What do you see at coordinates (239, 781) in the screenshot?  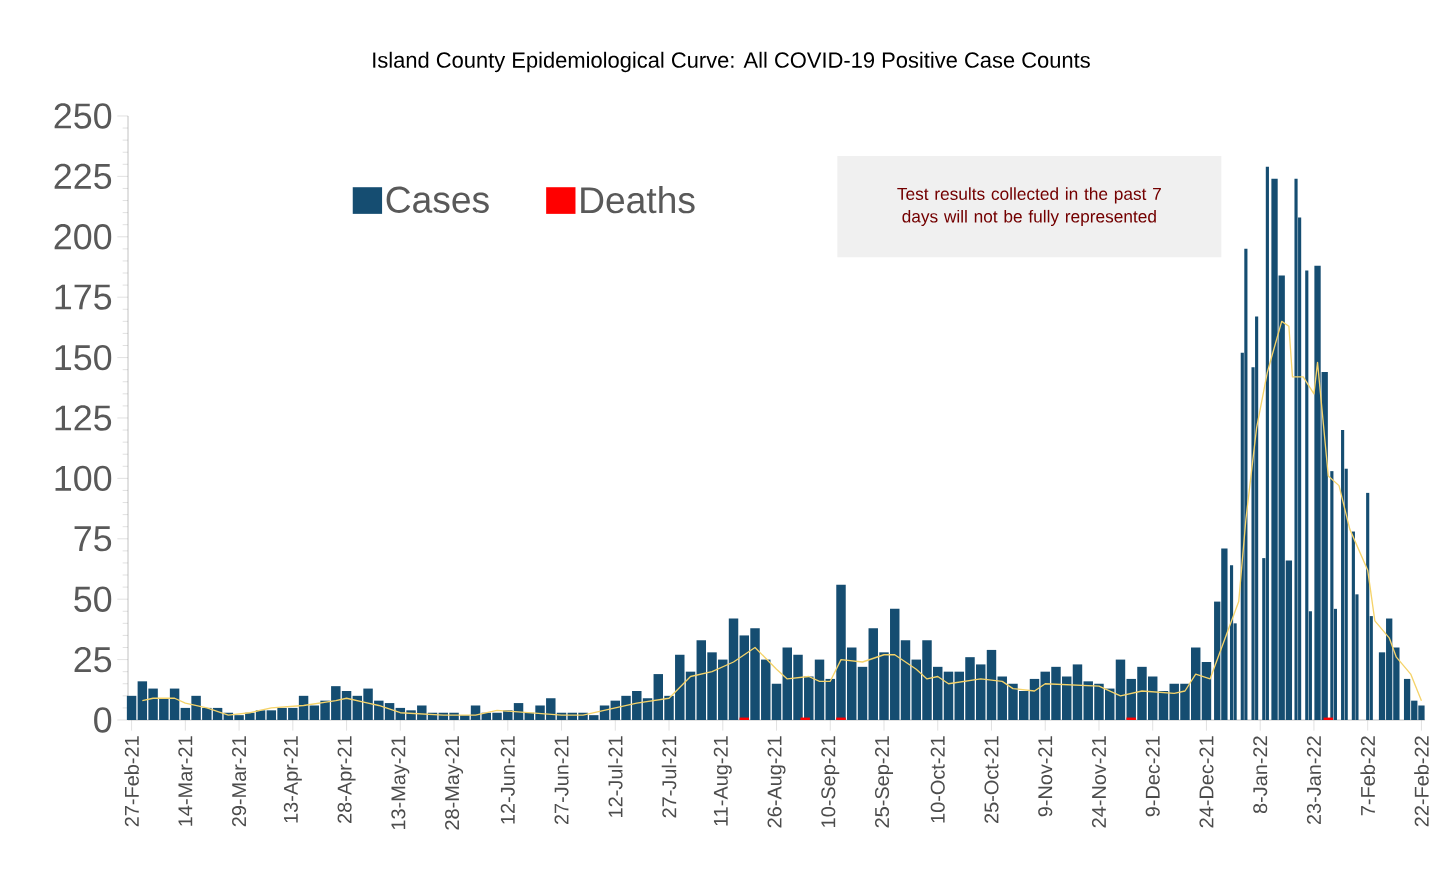 I see `x-tick-label: 29-Mar-21` at bounding box center [239, 781].